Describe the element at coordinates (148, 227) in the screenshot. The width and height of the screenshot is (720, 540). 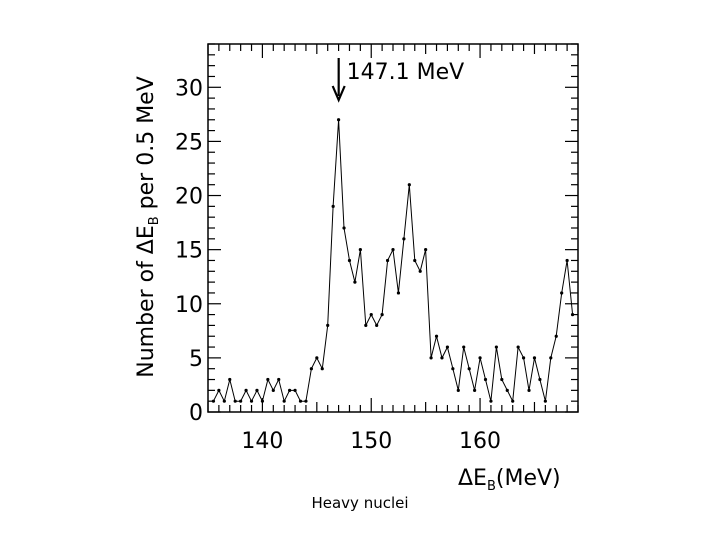
I see `y-axis-title: Number of ΔEB per 0.5 MeV` at that location.